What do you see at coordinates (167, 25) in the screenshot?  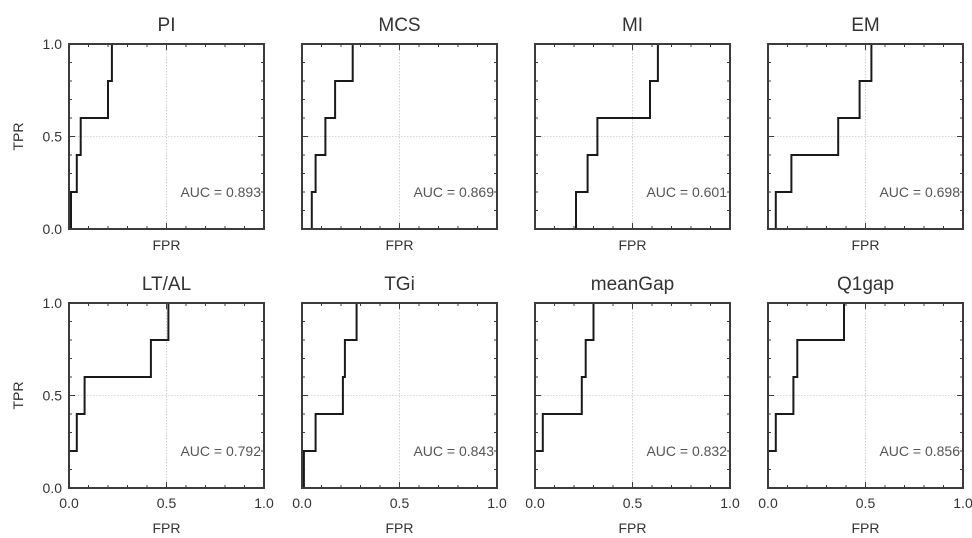 I see `panel-title: PI` at bounding box center [167, 25].